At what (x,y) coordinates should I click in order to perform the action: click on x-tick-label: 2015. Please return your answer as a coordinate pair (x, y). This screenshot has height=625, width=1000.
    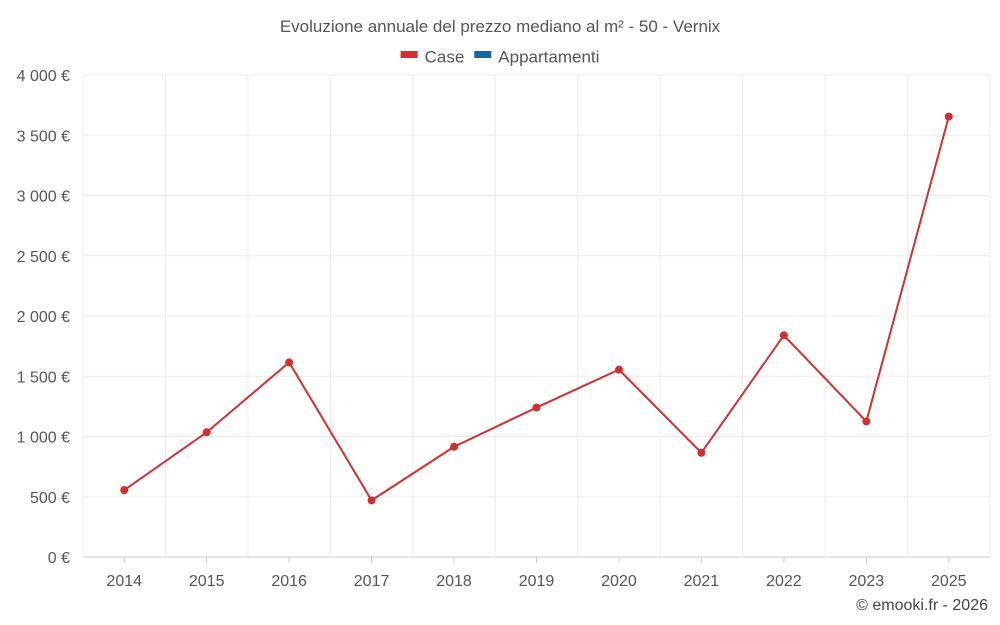
    Looking at the image, I should click on (207, 581).